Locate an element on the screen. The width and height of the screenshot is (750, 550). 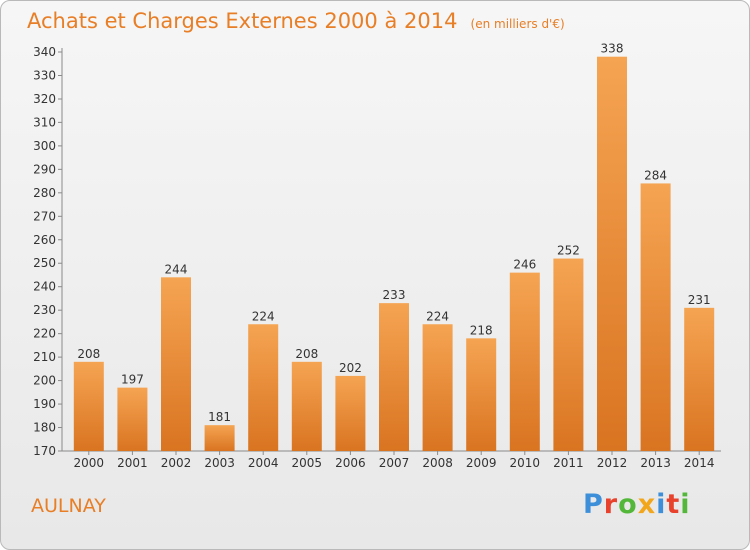
y-tick-label: 290 is located at coordinates (44, 169).